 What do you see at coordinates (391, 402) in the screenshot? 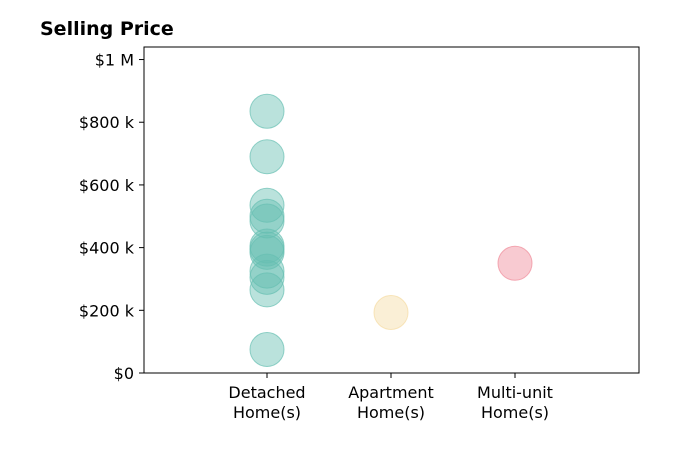
I see `x-tick-label: Apartment Home(s)` at bounding box center [391, 402].